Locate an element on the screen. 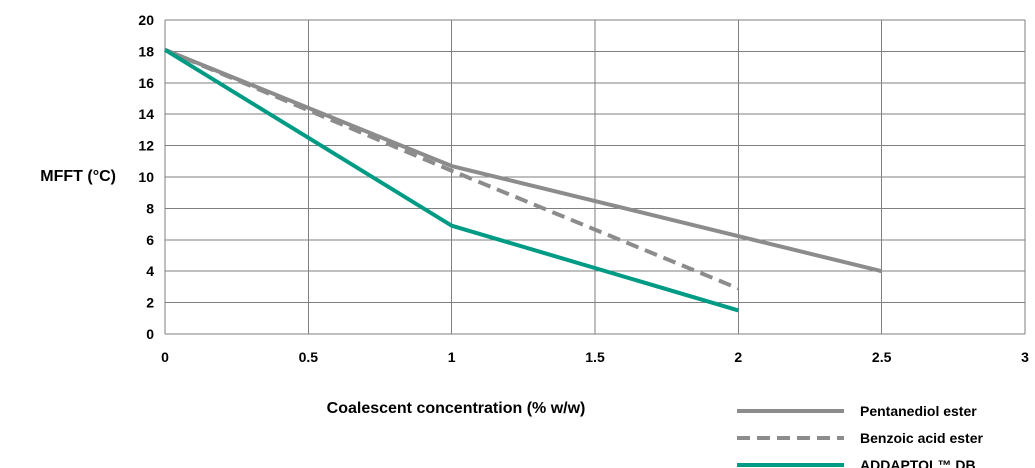 The image size is (1035, 468). y-tick-label: 20 is located at coordinates (146, 20).